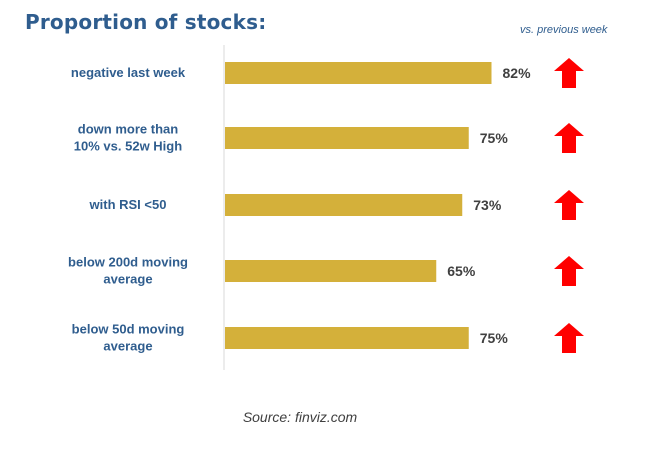 This screenshot has width=661, height=454. Describe the element at coordinates (128, 271) in the screenshot. I see `category-label-4: below 200d moving average` at that location.